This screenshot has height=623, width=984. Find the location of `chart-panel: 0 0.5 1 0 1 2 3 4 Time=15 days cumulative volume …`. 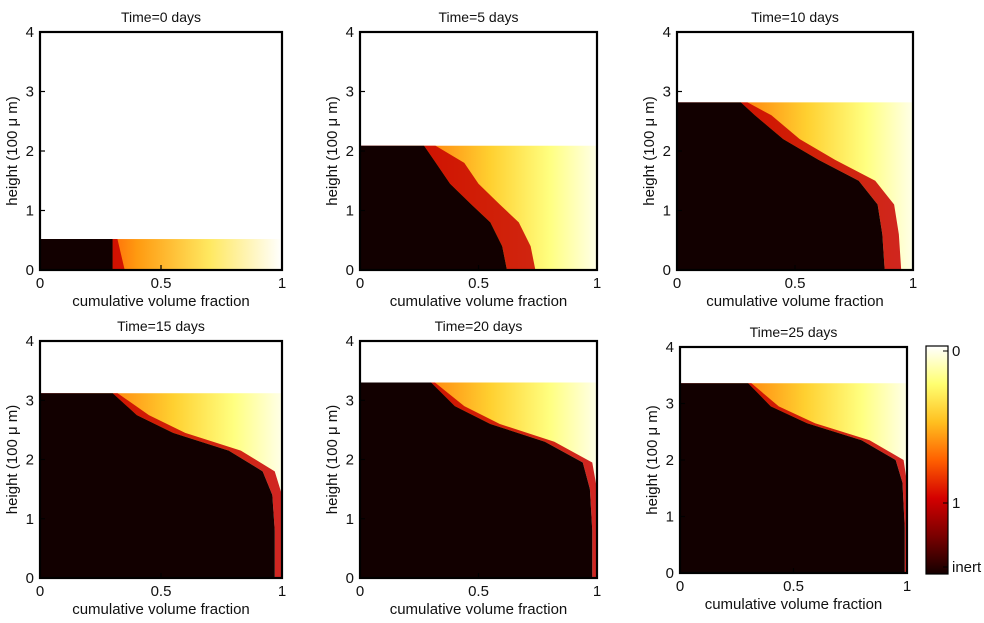

chart-panel: 0 0.5 1 0 1 2 3 4 Time=15 days cumulative volume … is located at coordinates (145, 468).